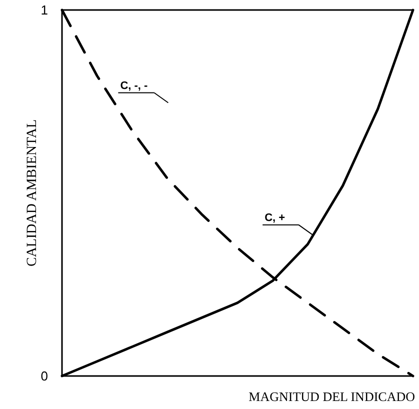 The width and height of the screenshot is (419, 409). I want to click on text: C, +, so click(275, 218).